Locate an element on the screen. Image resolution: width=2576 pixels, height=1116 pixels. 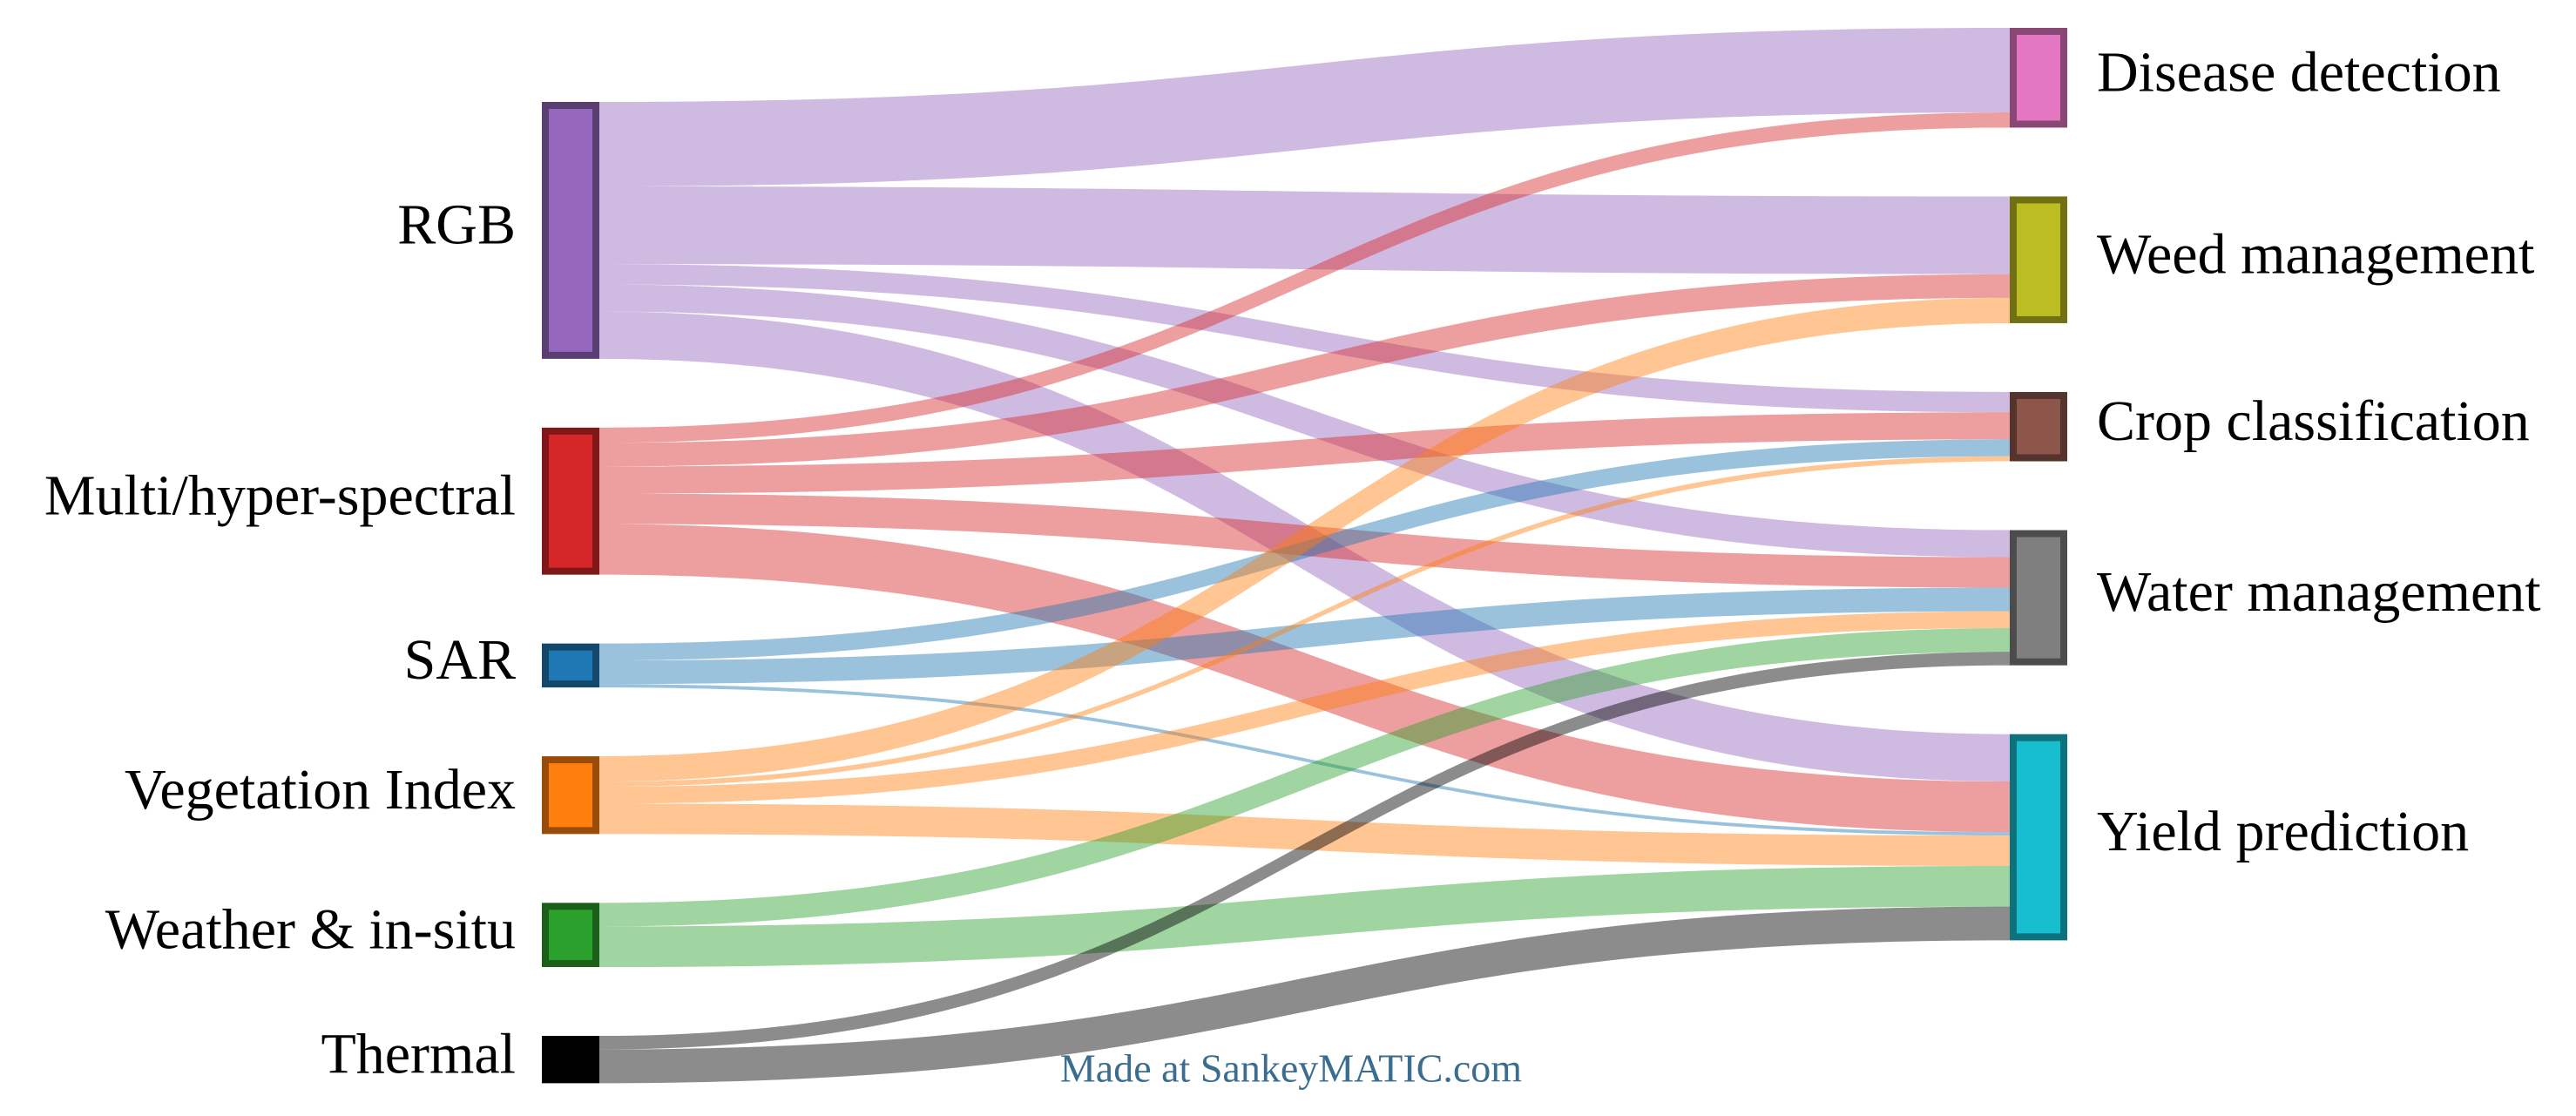
node-label: Vegetation Index is located at coordinates (320, 790).